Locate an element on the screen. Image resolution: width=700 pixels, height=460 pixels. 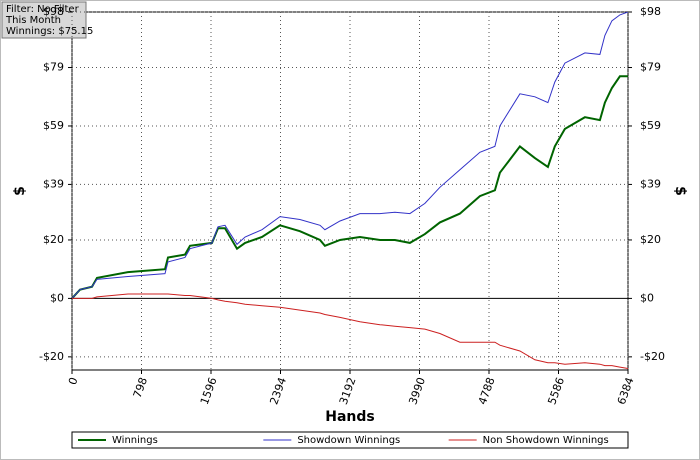
legend-label: Showdown Winnings is located at coordinates (348, 440).